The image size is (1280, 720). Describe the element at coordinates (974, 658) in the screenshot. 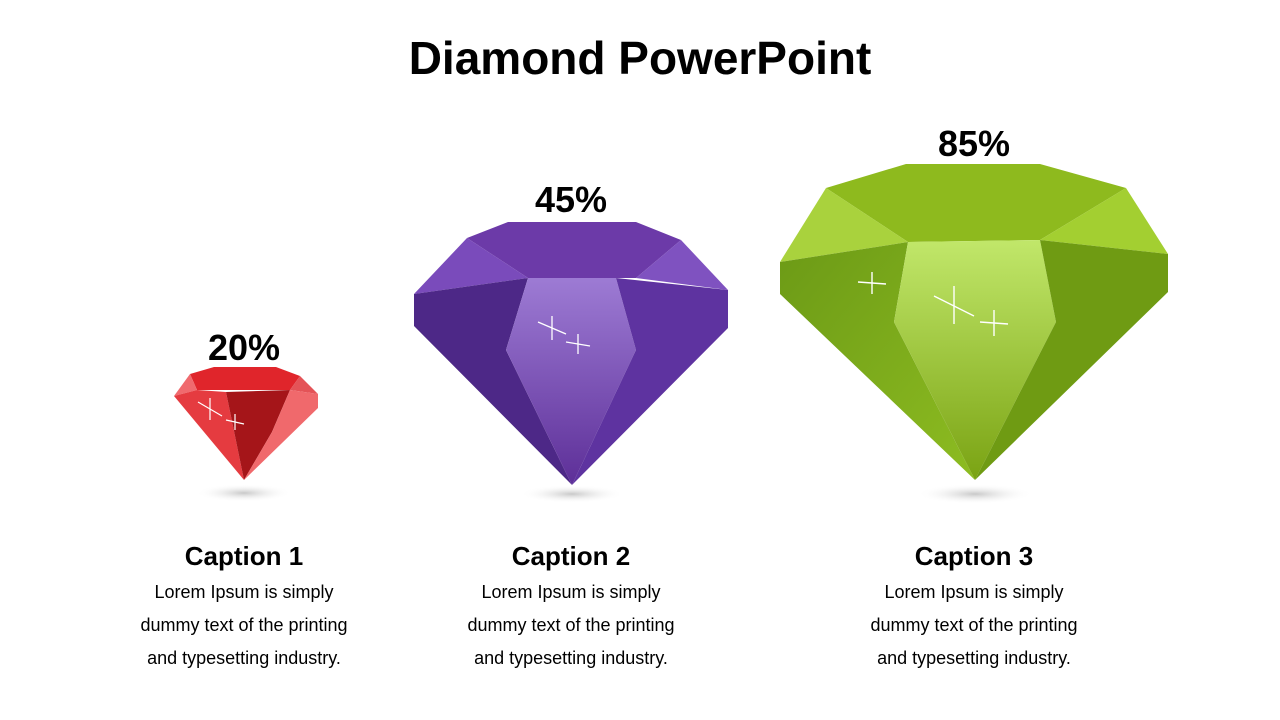

I see `caption-3-line-3: and typesetting industry.` at that location.